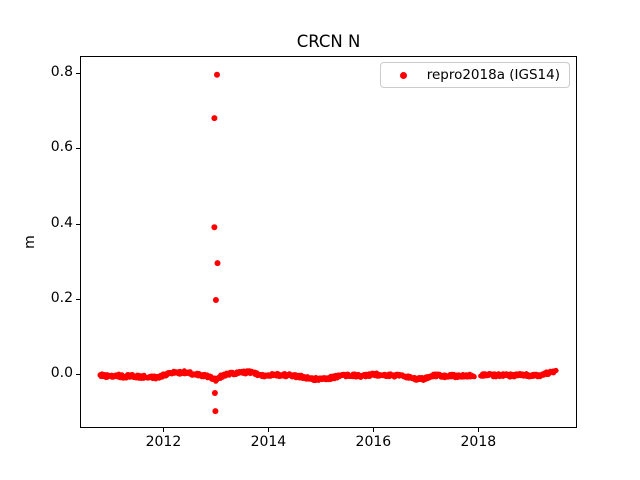  What do you see at coordinates (268, 442) in the screenshot?
I see `x-tick-label: 2014` at bounding box center [268, 442].